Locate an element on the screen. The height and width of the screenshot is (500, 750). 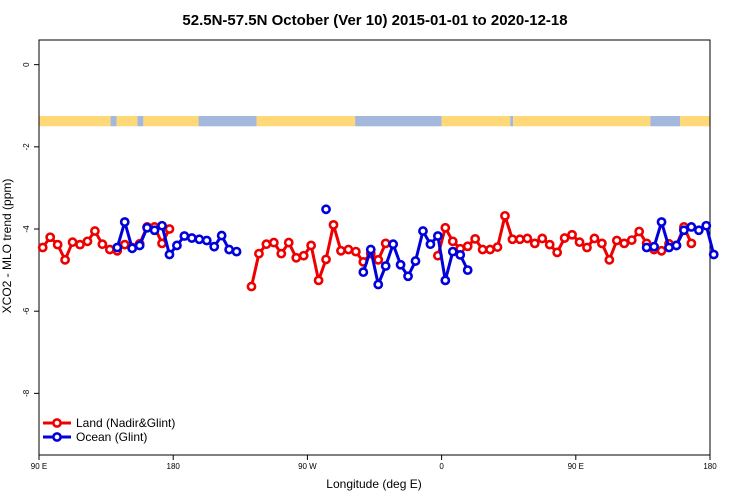
y-axis: 0 -2 -4 -6 -8 is located at coordinates (30, 229).